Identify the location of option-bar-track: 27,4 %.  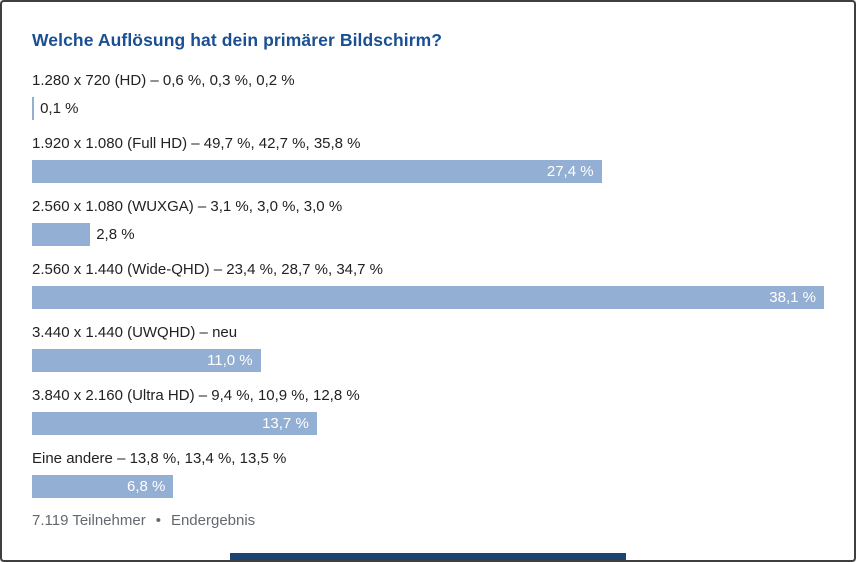
(428, 171).